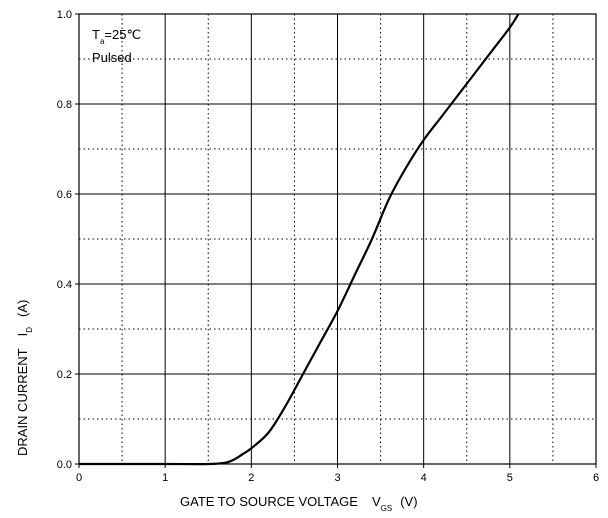 The height and width of the screenshot is (518, 608). I want to click on y-tick-label: 0.2, so click(64, 375).